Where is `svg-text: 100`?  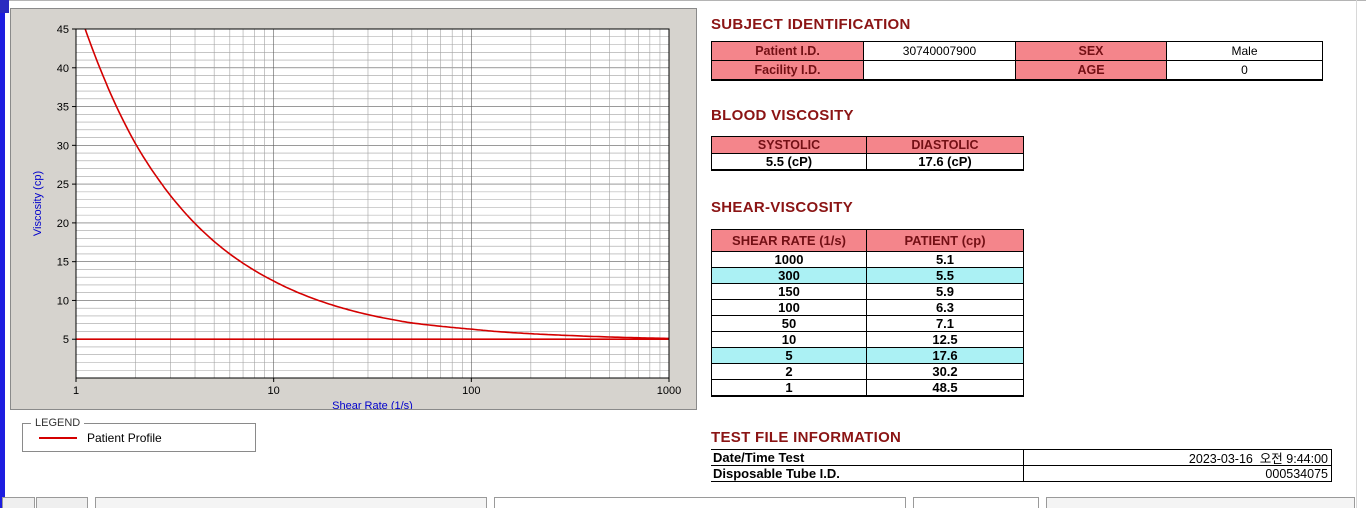 svg-text: 100 is located at coordinates (471, 391).